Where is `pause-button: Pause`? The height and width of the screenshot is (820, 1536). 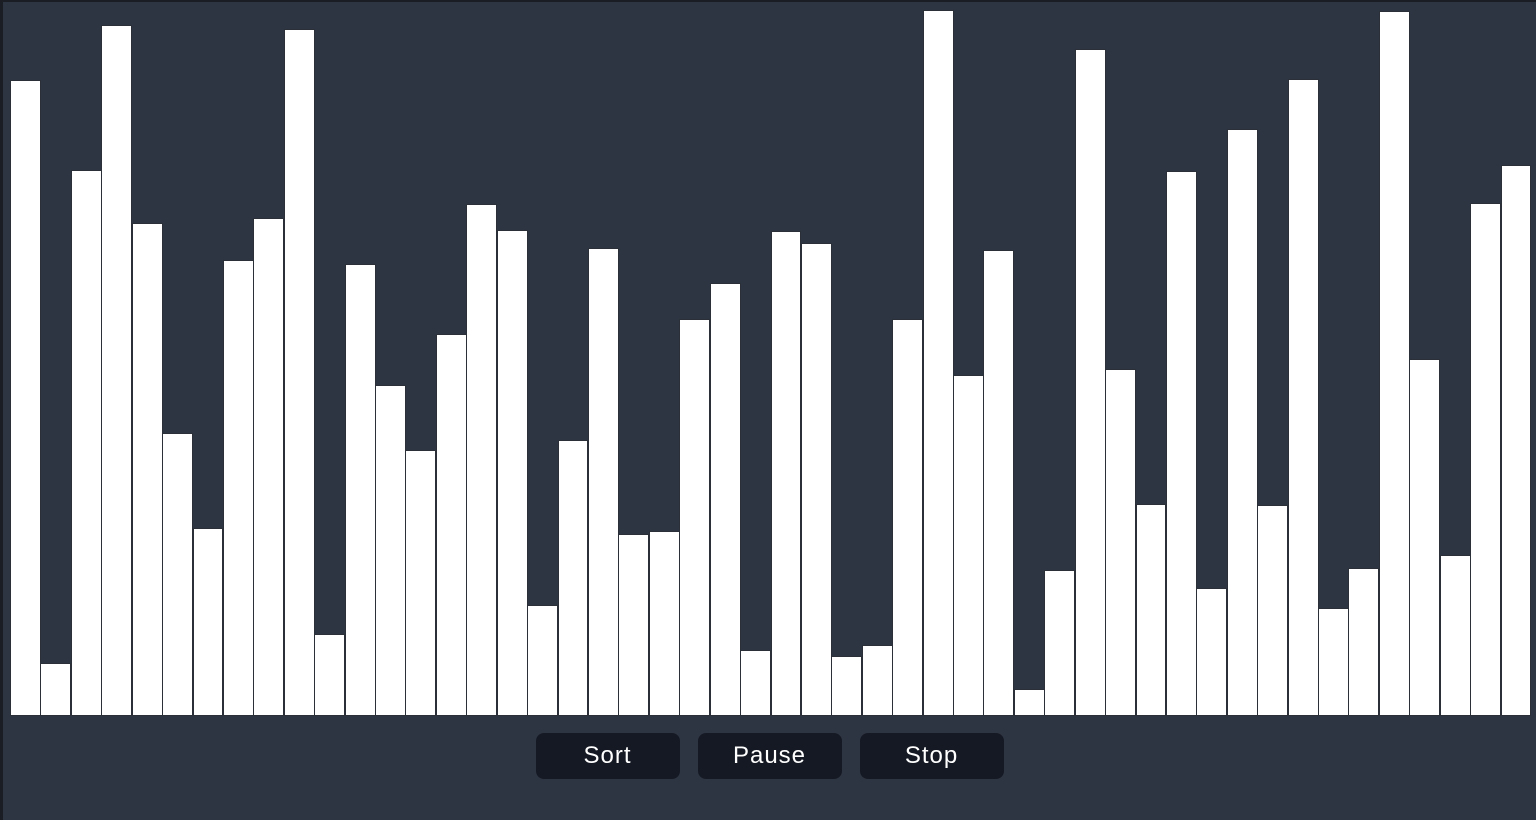 pause-button: Pause is located at coordinates (769, 756).